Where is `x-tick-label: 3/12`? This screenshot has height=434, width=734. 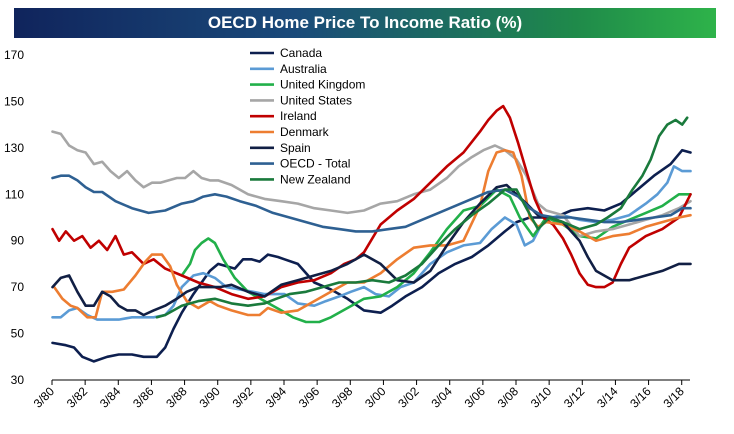 x-tick-label: 3/12 is located at coordinates (574, 397).